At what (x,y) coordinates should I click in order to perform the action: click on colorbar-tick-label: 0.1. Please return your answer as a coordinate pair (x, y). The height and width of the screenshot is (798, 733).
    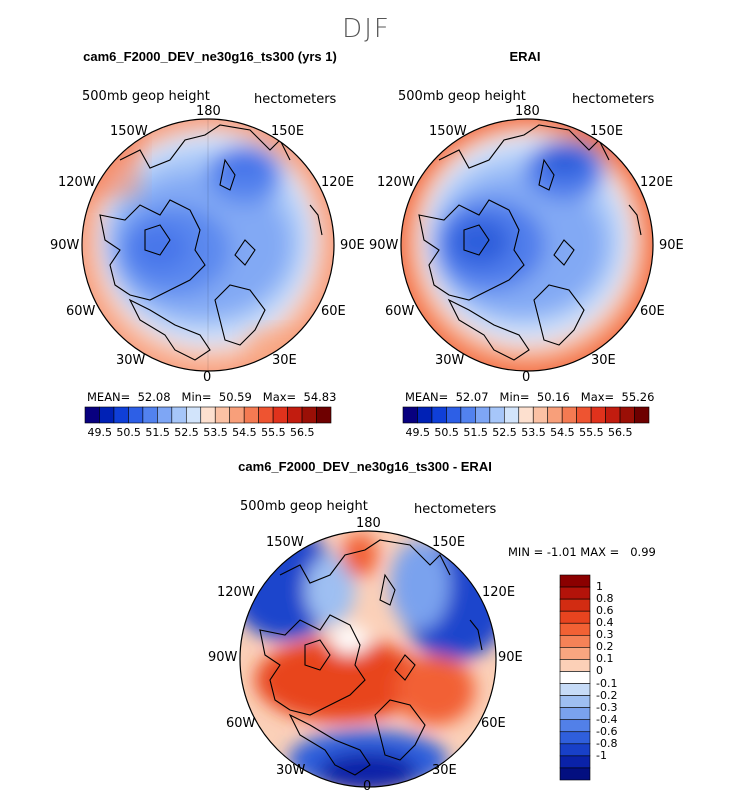
    Looking at the image, I should click on (605, 659).